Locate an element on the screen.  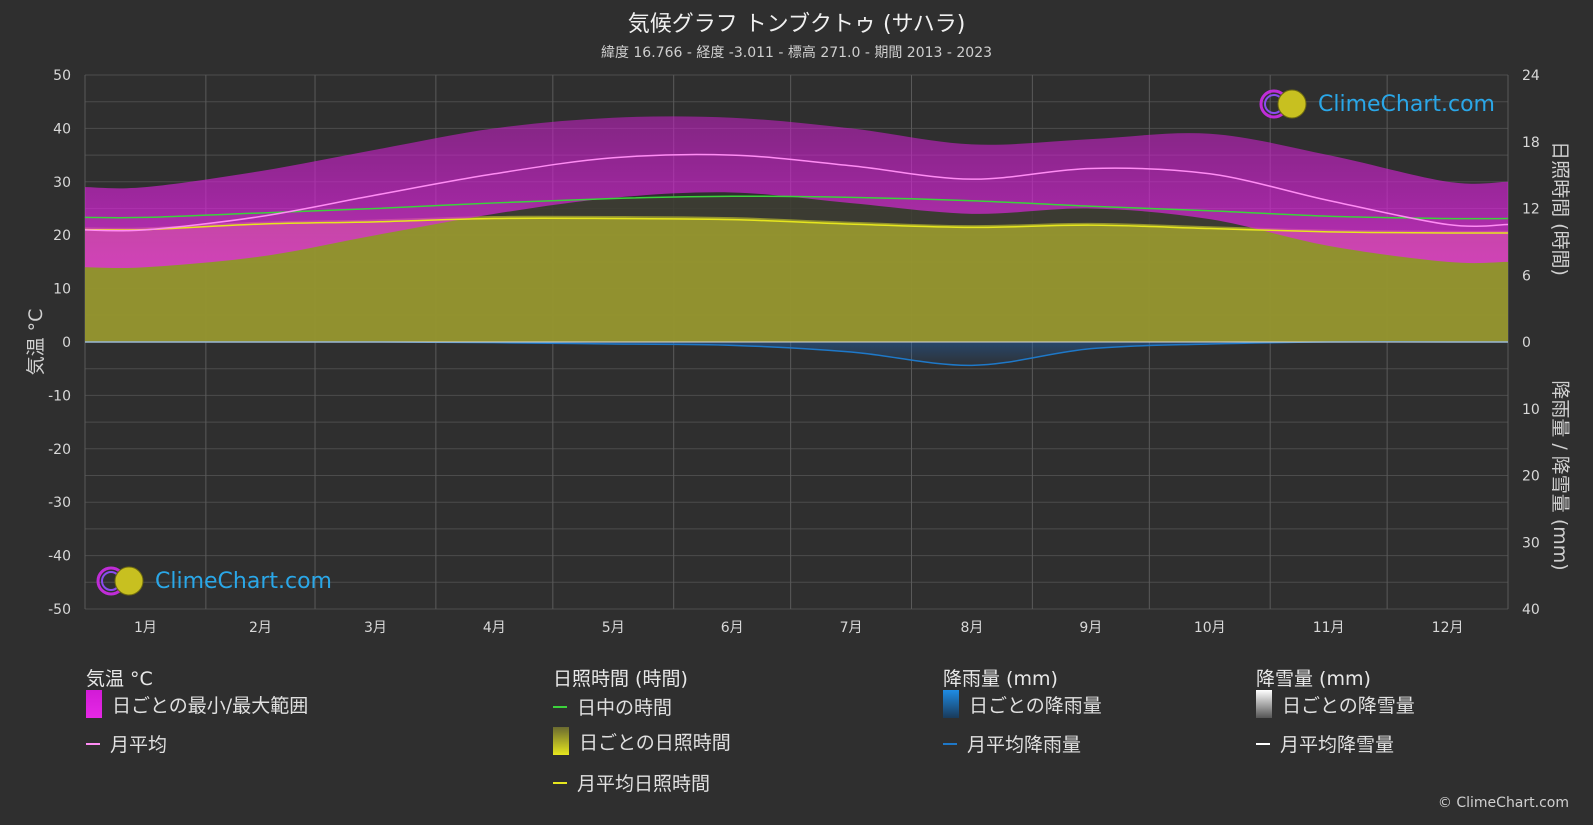
temp-avg-line is located at coordinates (796, 192).